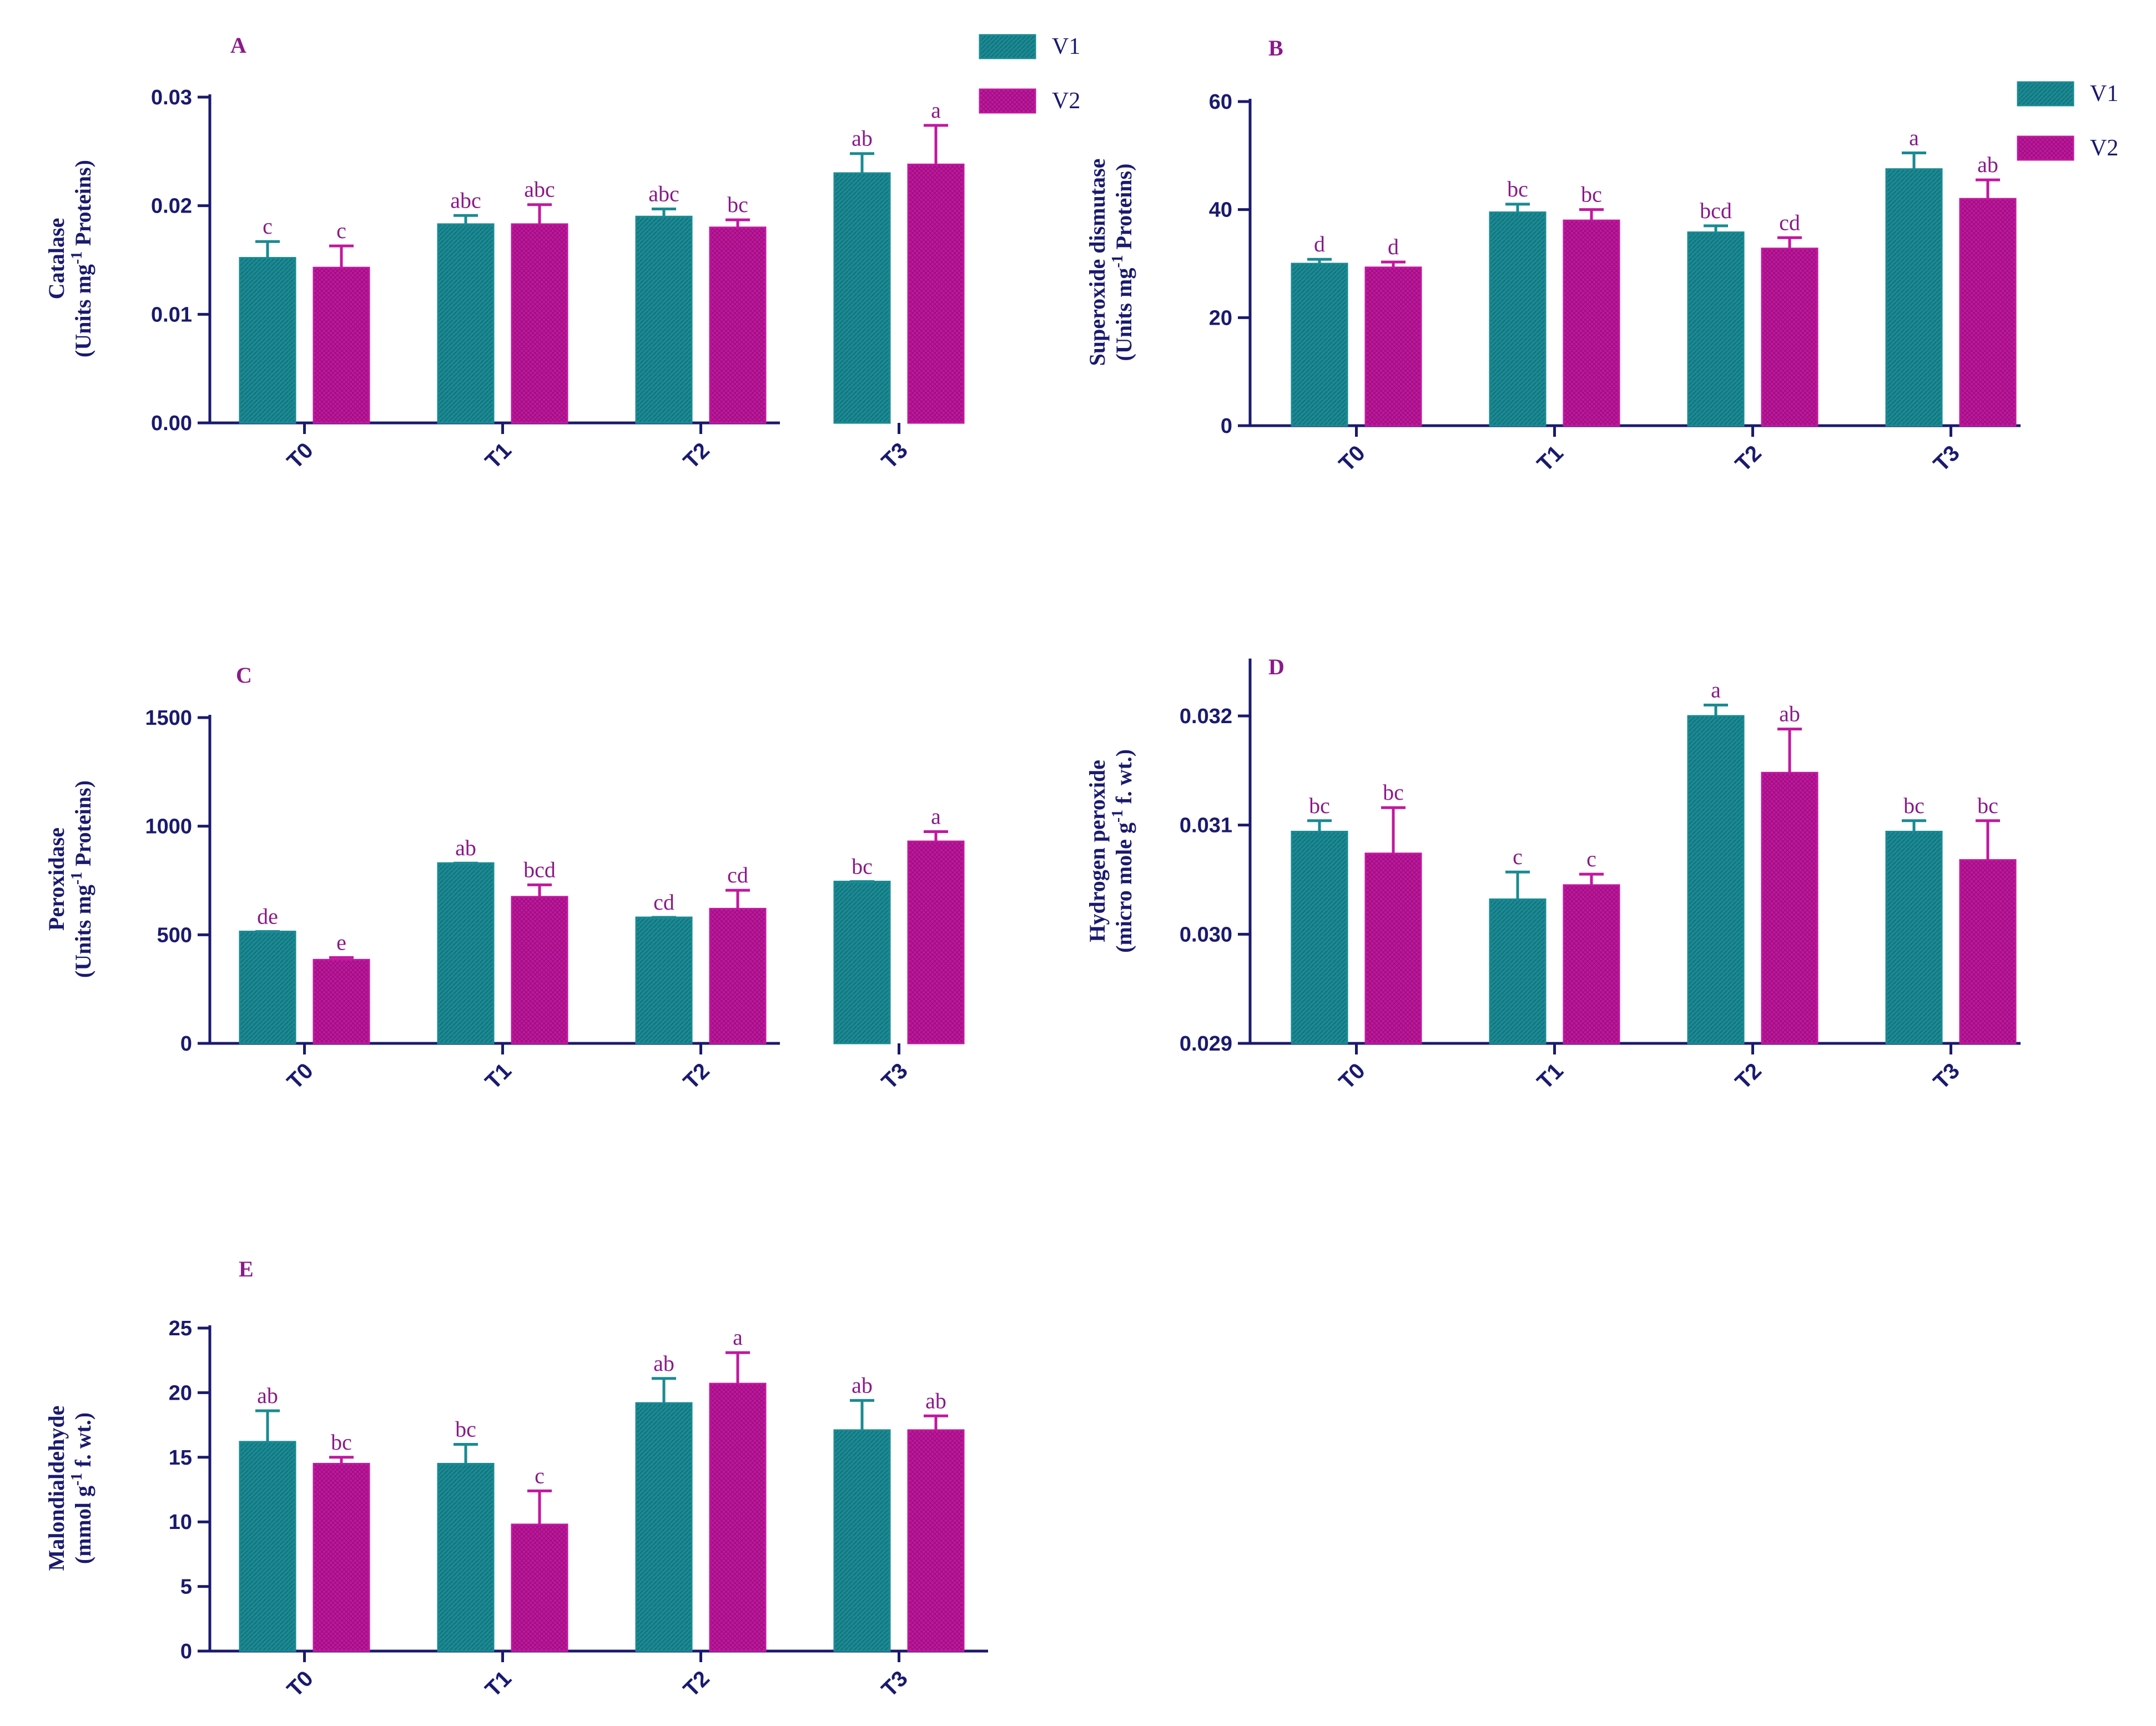  I want to click on y-tick-label: 0.031, so click(1206, 825).